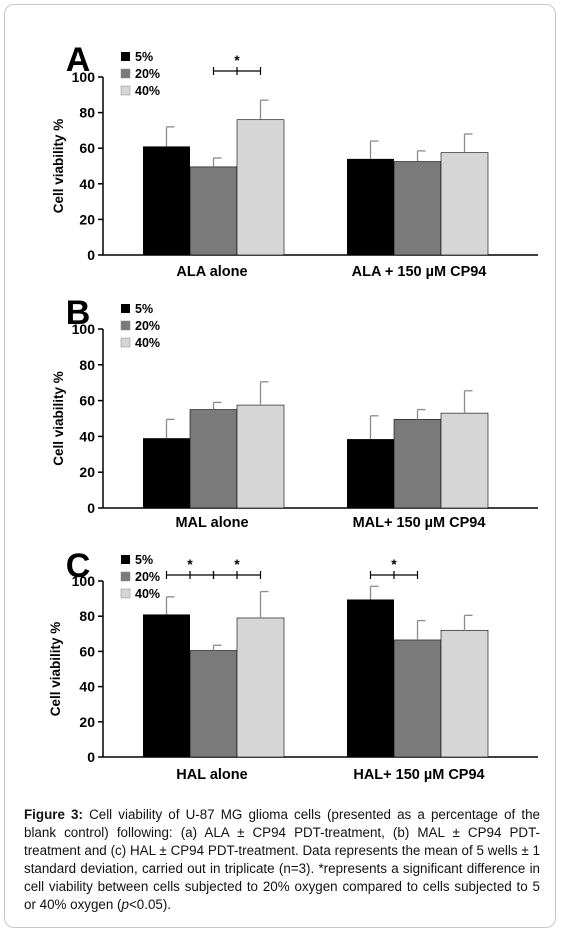  Describe the element at coordinates (418, 775) in the screenshot. I see `x-category-label: HAL+ 150 µM CP94` at that location.